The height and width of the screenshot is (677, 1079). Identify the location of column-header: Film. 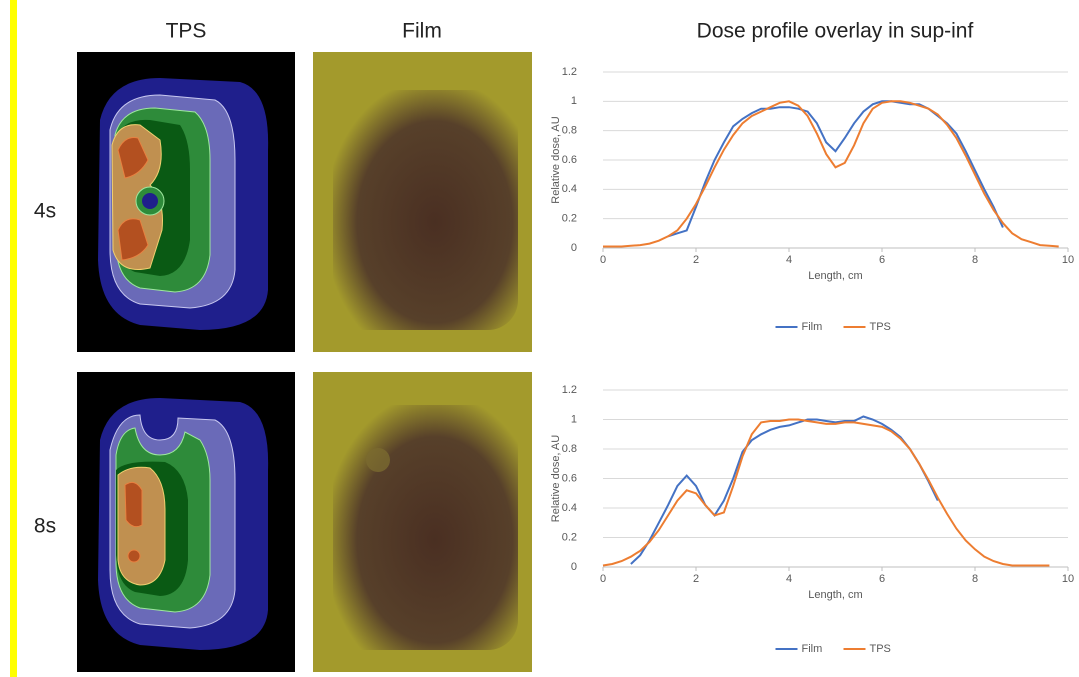
(422, 31).